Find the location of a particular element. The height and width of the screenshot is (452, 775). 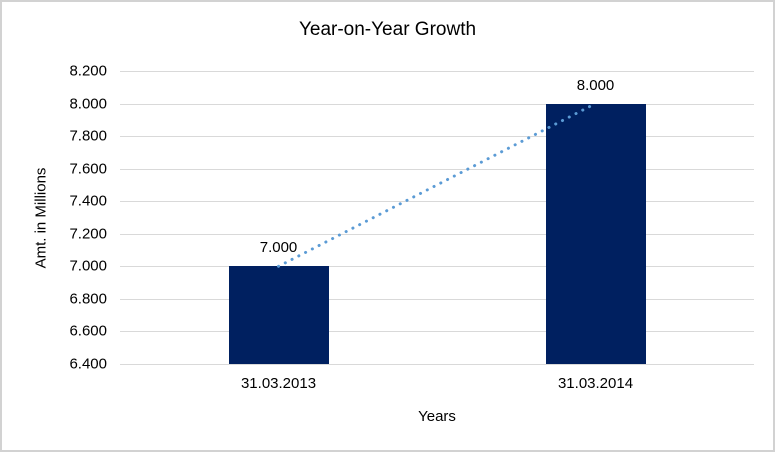

y-tick-label: 8.200 is located at coordinates (88, 71).